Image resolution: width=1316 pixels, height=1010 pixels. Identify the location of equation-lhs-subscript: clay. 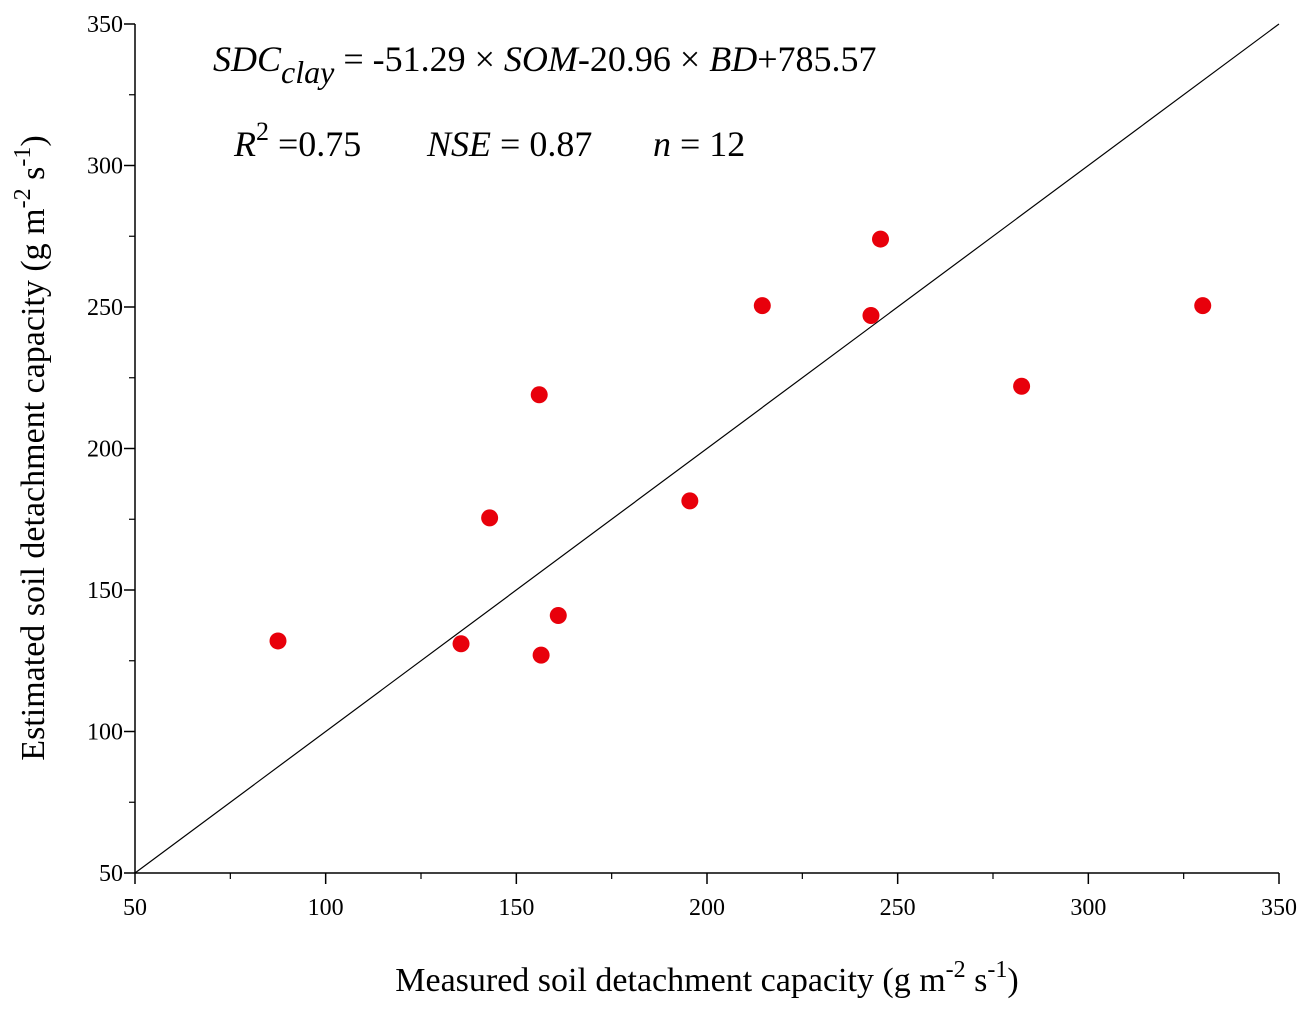
(308, 72).